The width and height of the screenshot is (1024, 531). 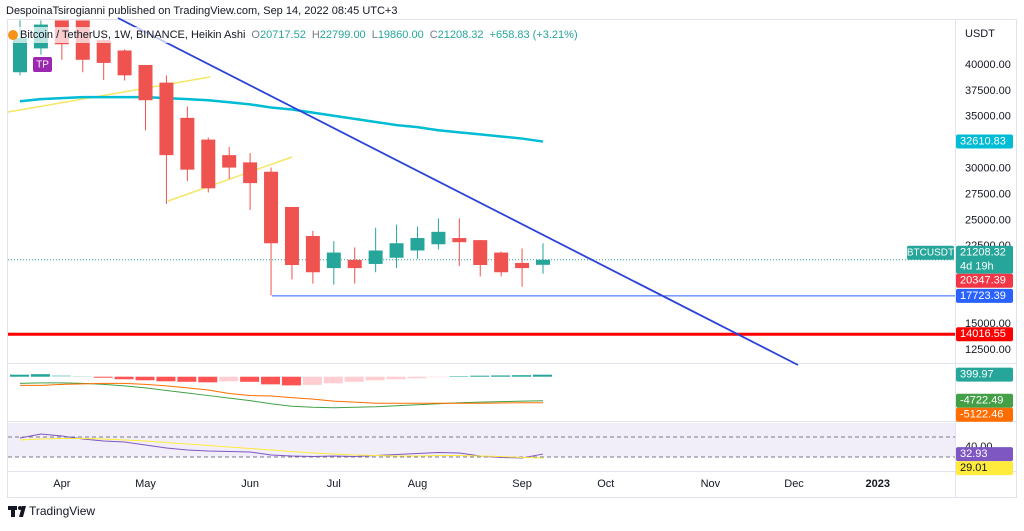 I want to click on rsi-band, so click(x=481, y=440).